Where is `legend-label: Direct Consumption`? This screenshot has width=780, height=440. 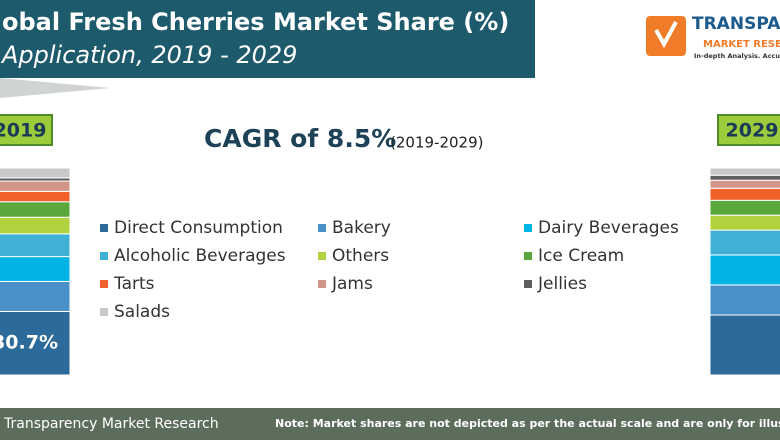
legend-label: Direct Consumption is located at coordinates (198, 228).